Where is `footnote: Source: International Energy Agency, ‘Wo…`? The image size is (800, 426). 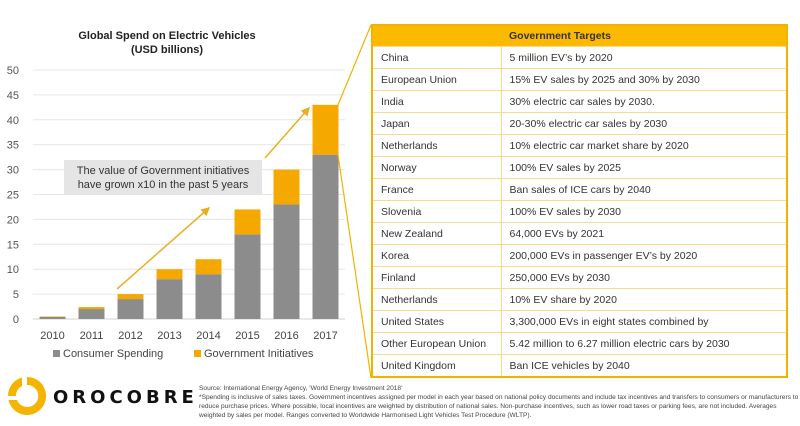 footnote: Source: International Energy Agency, ‘Wo… is located at coordinates (499, 402).